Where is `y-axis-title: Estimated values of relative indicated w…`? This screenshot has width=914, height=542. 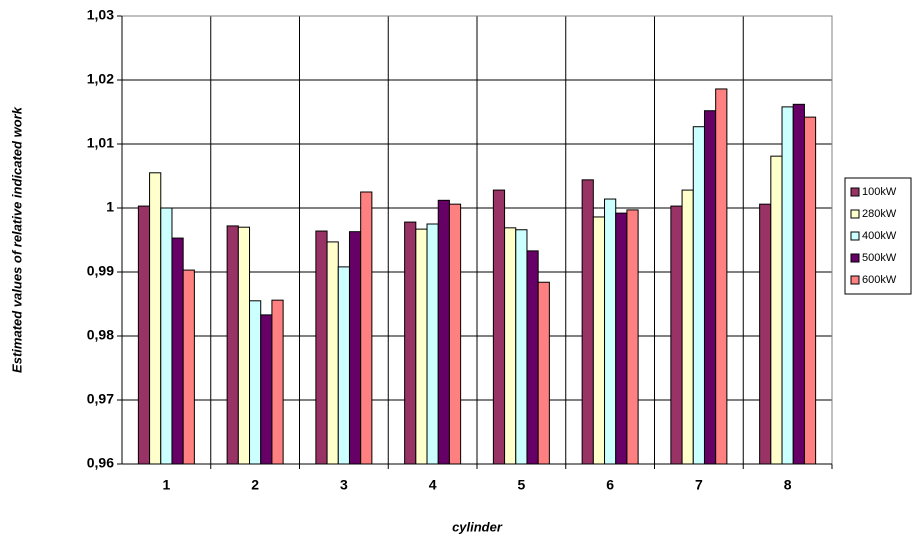
y-axis-title: Estimated values of relative indicated w… is located at coordinates (16, 239).